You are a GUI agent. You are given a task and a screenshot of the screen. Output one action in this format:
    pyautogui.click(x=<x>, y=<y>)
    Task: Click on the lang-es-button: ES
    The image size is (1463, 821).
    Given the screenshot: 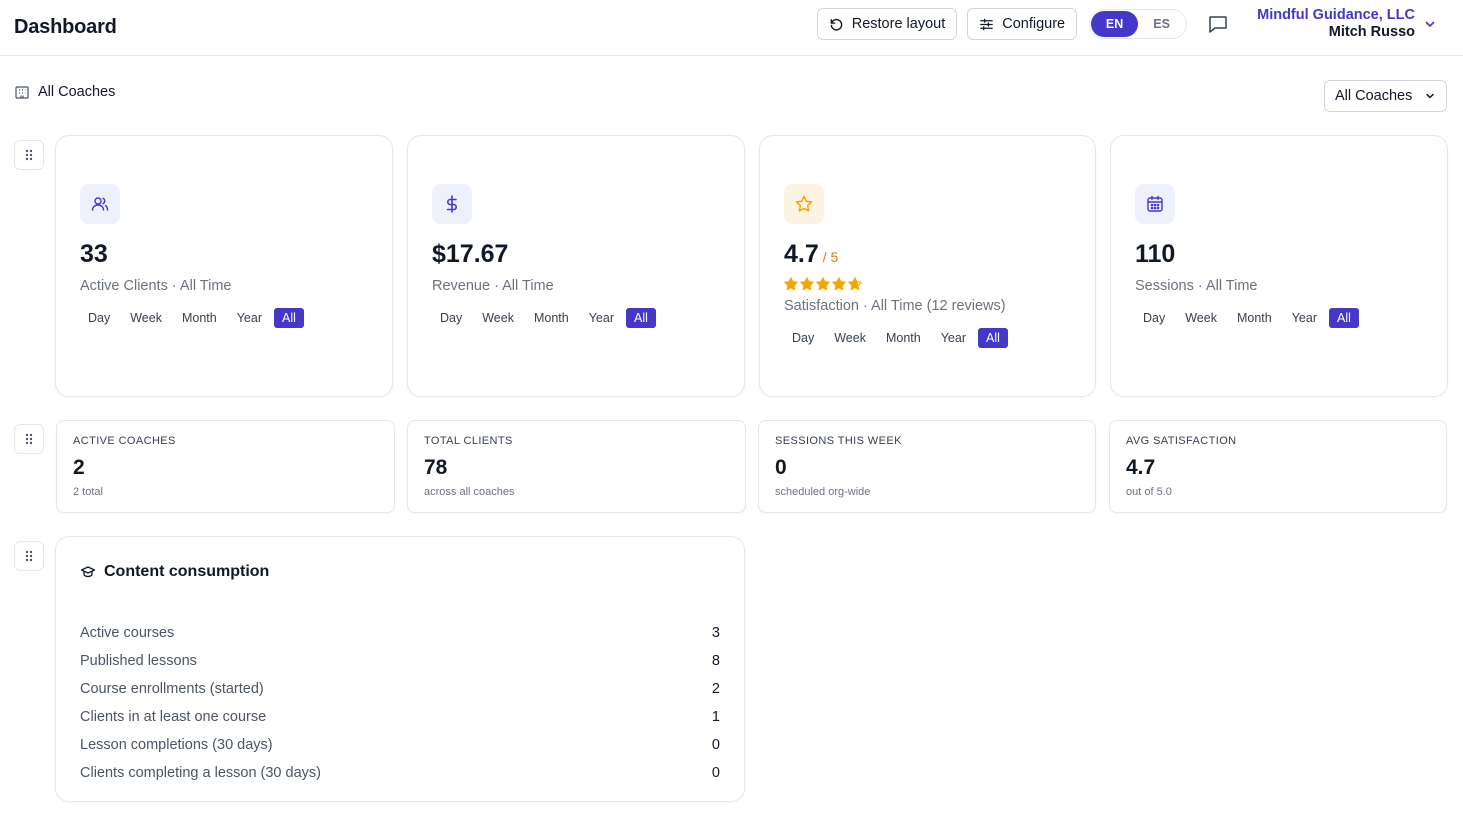 What is the action you would take?
    pyautogui.click(x=1161, y=24)
    